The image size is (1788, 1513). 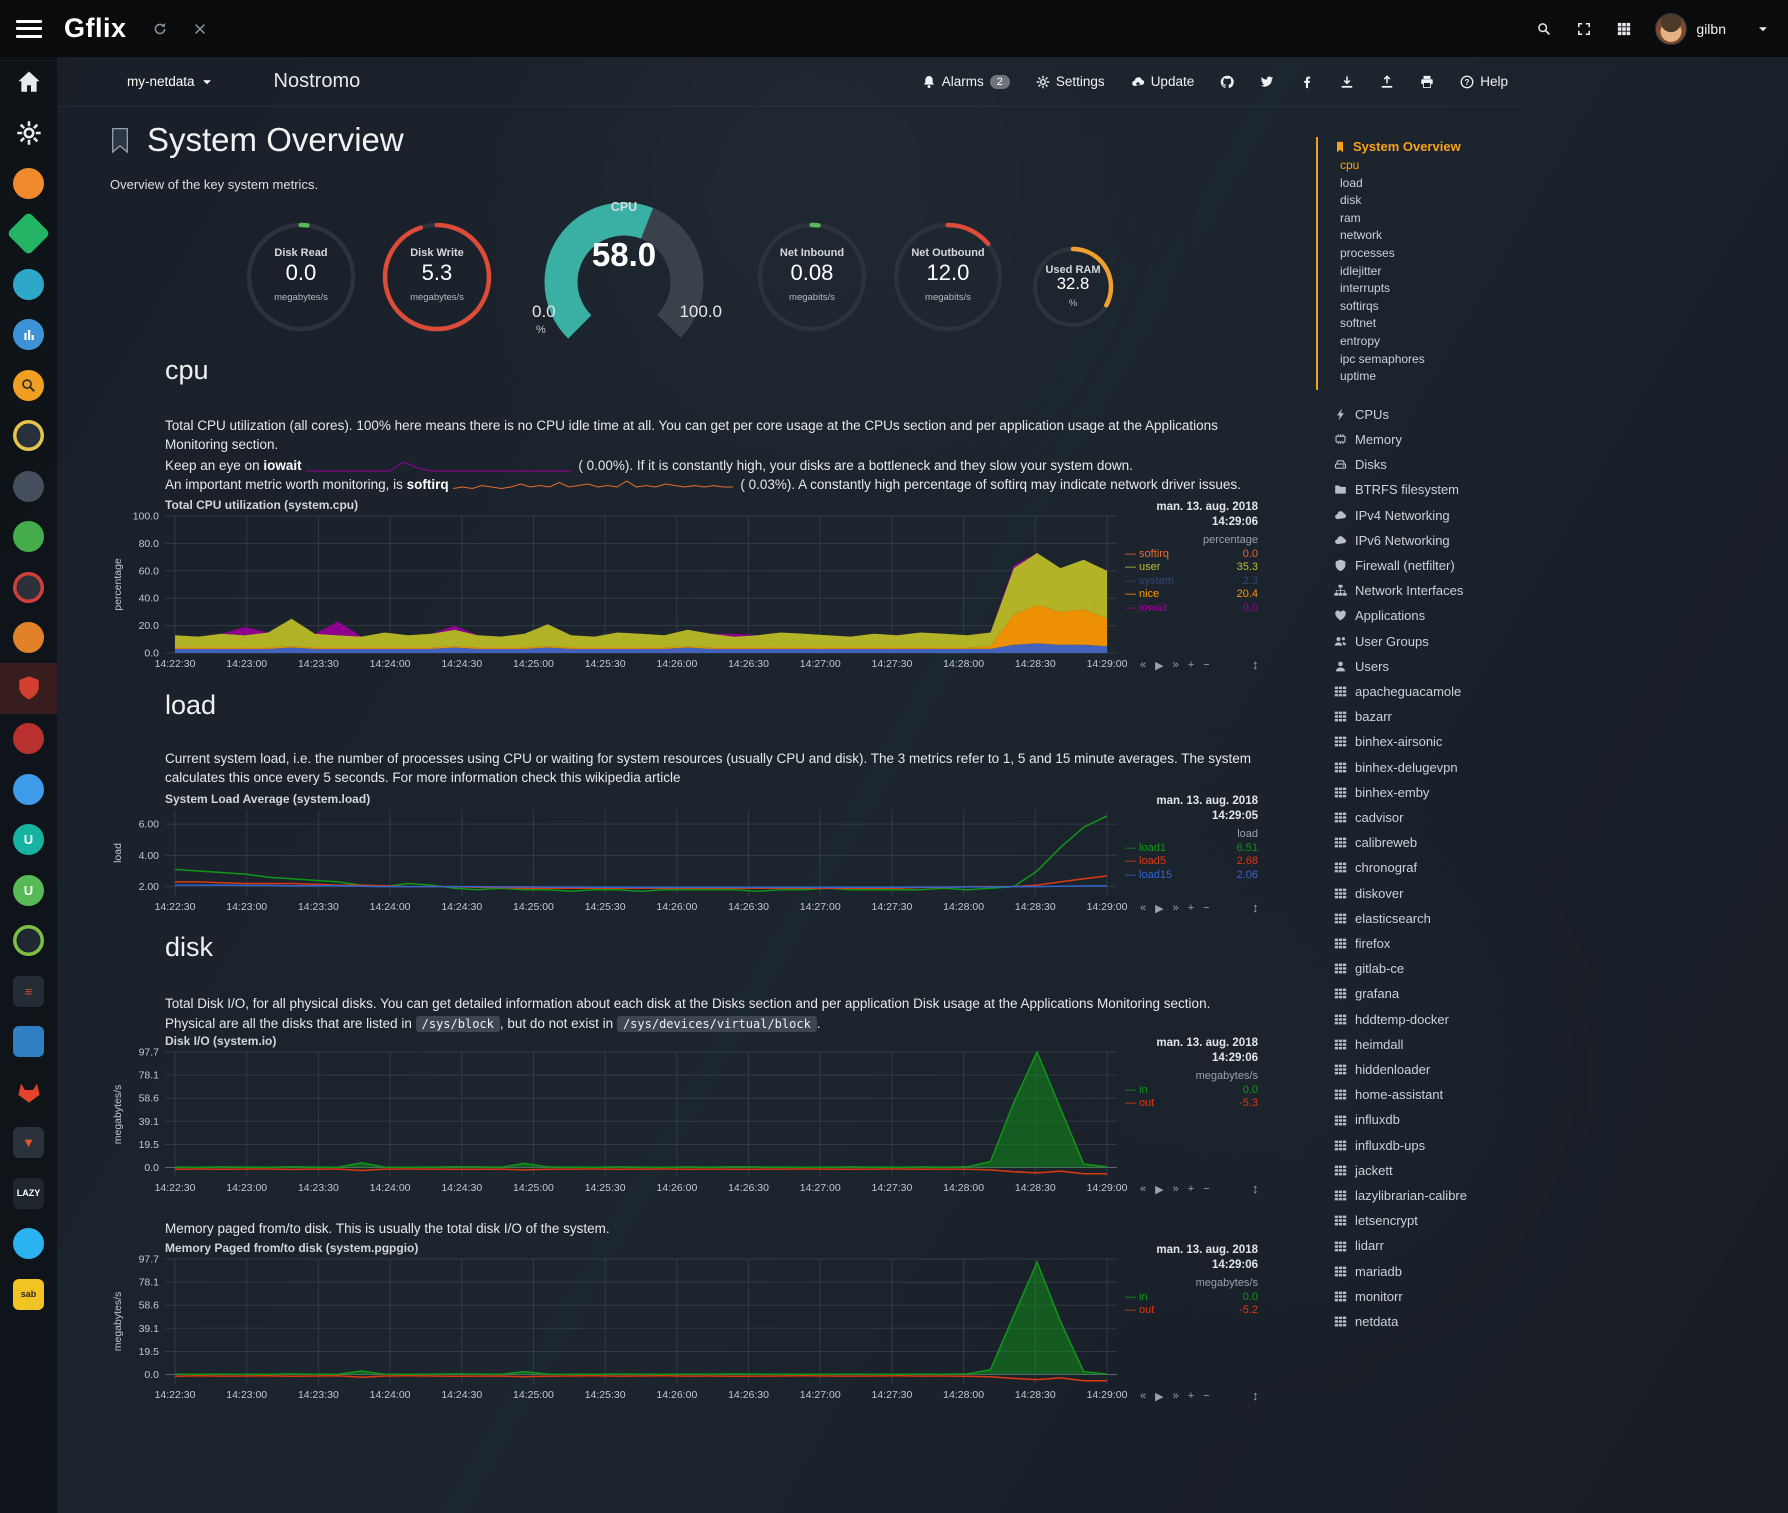 I want to click on menu-item-influxdb-ups: influxdb-ups, so click(x=1561, y=1145).